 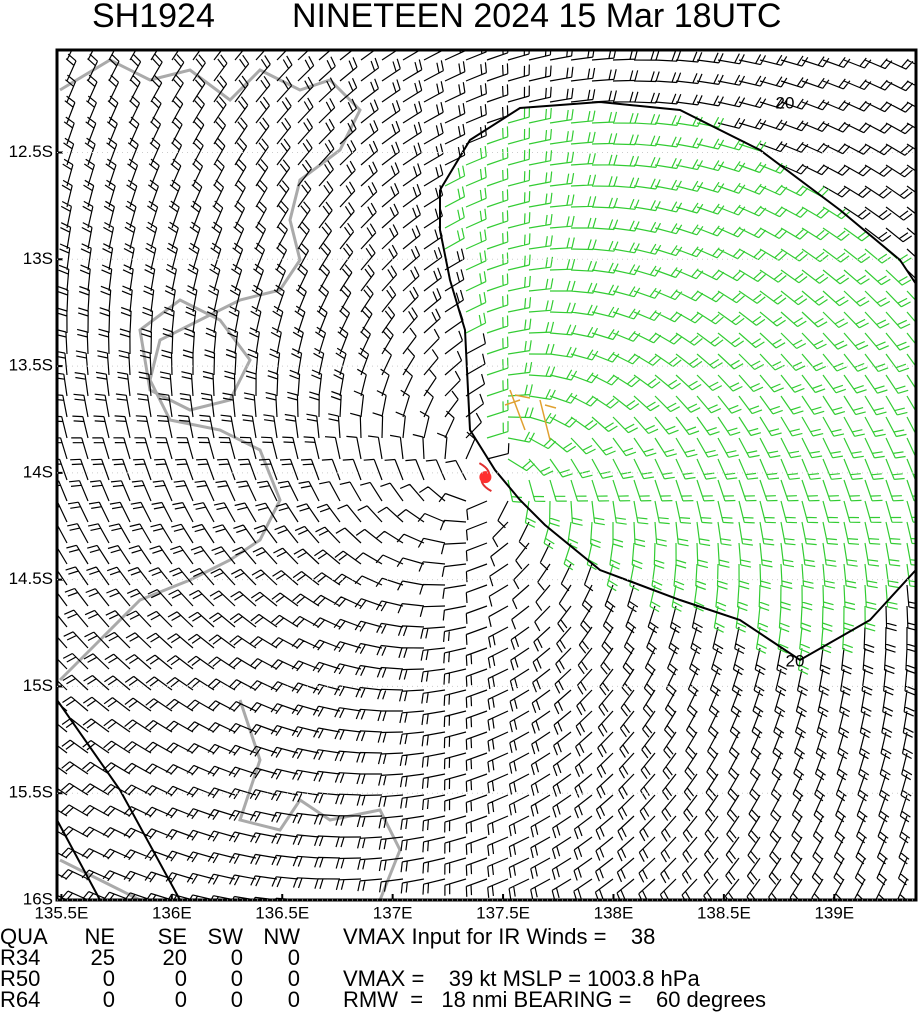 I want to click on lat-label: 14.5S, so click(x=31, y=578).